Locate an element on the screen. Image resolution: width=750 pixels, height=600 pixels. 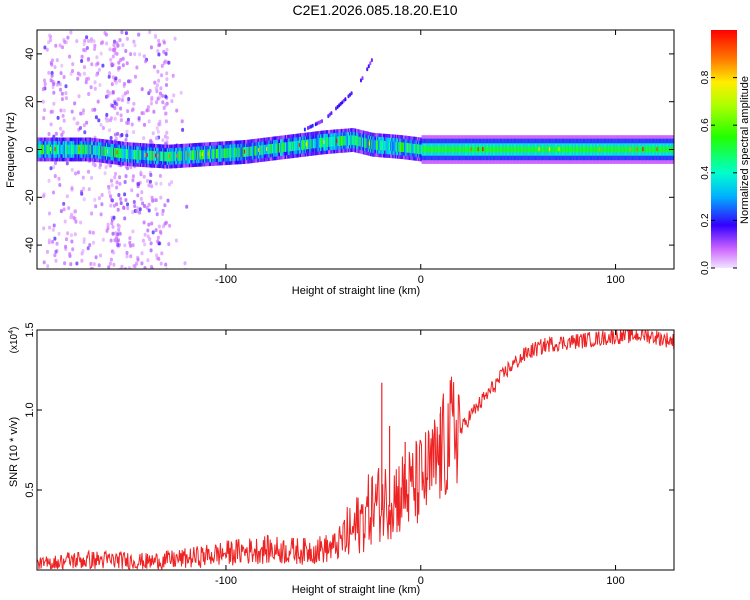
spectrogram-x-label: Height of straight line (km) is located at coordinates (356, 291).